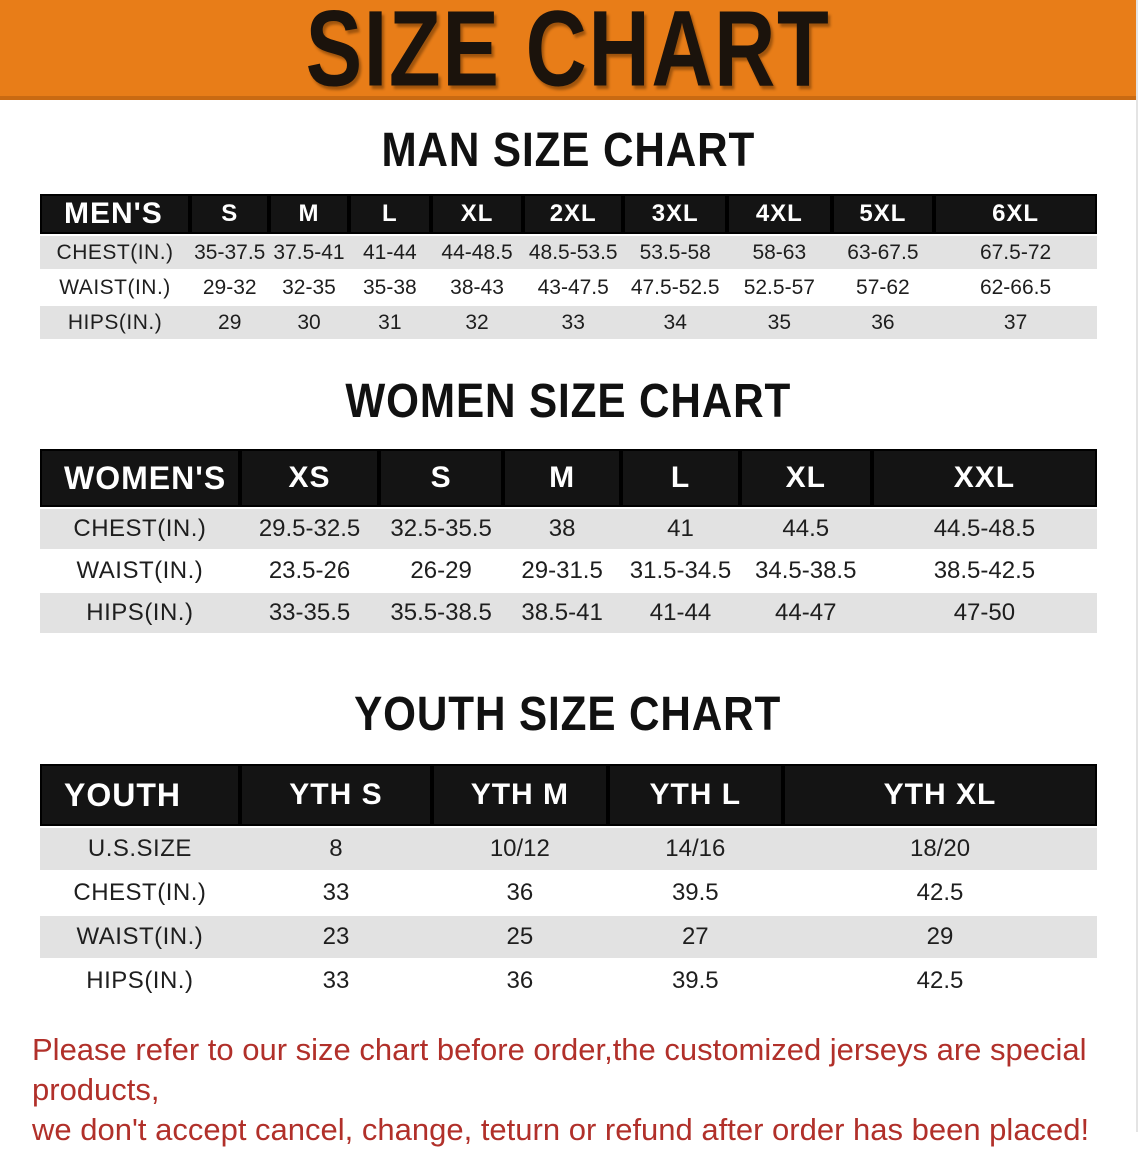 The width and height of the screenshot is (1138, 1150). I want to click on size-column-header: 6XL, so click(1015, 214).